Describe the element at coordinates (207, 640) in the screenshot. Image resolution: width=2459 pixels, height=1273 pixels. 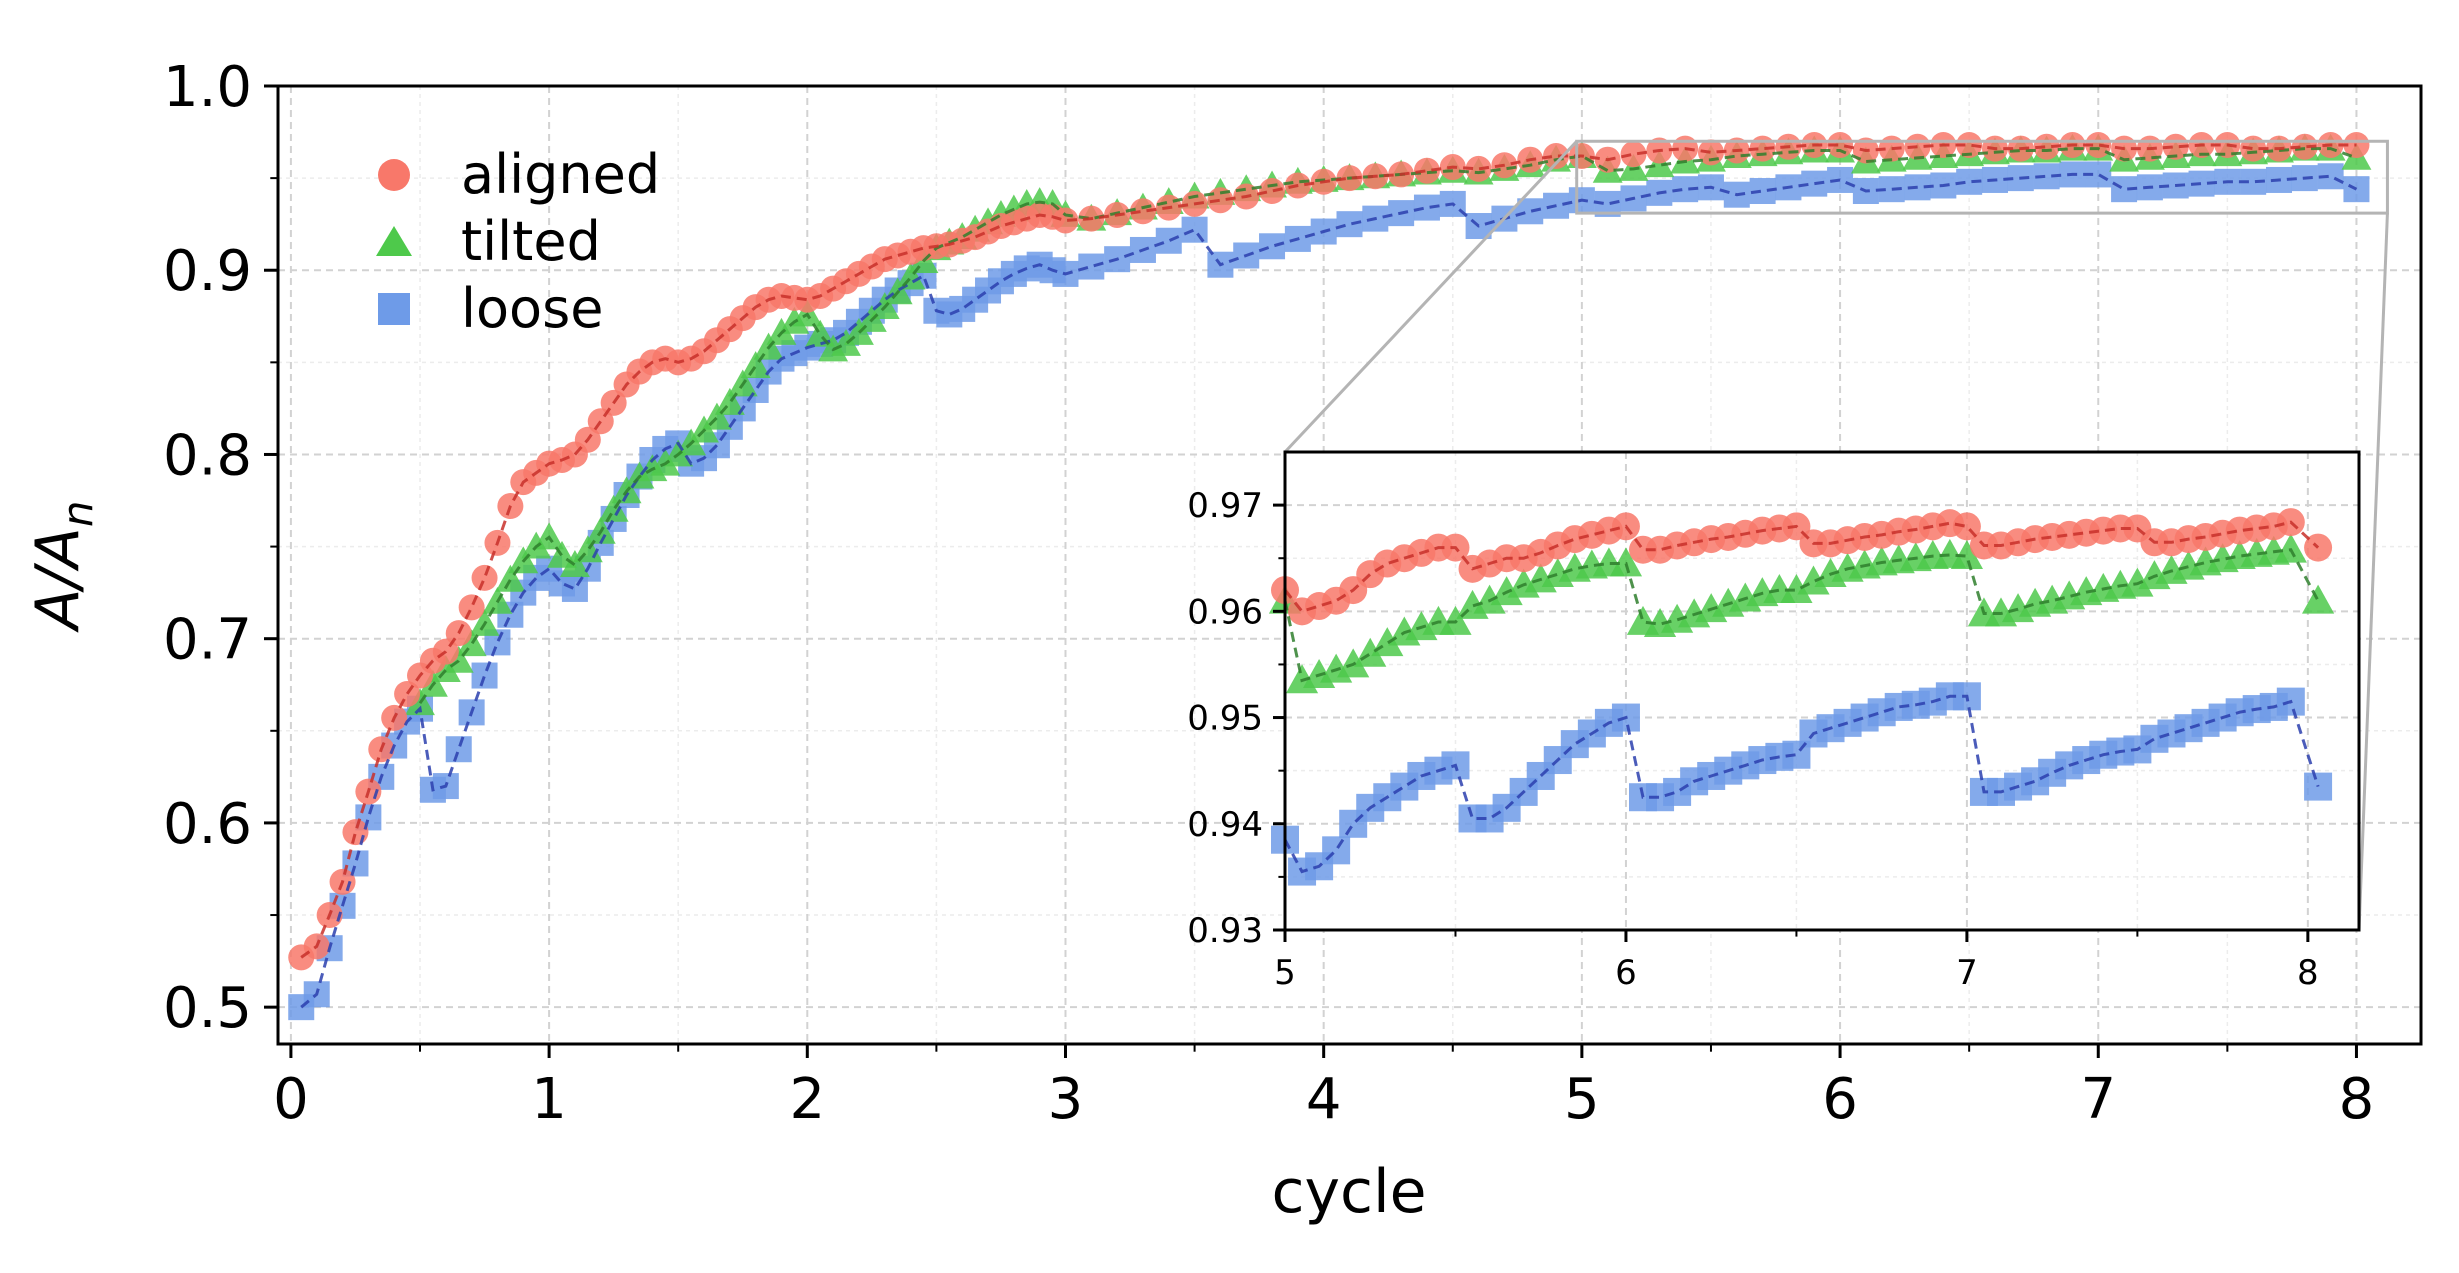
I see `main-ytick-label: 0.7` at that location.